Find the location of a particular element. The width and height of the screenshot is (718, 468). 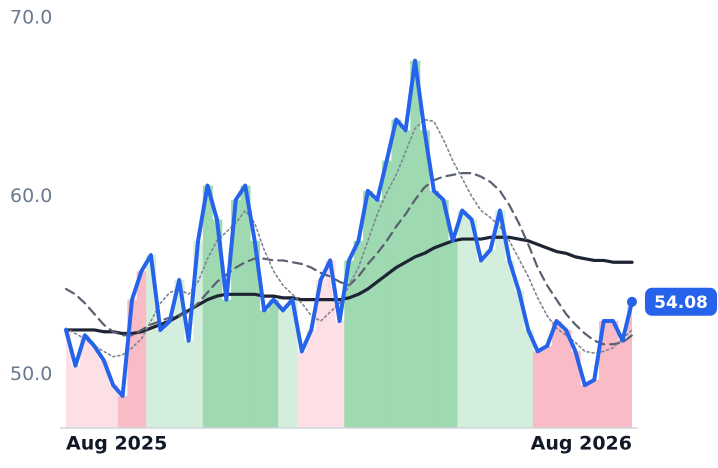

y-tick-label: 60.0 is located at coordinates (31, 196).